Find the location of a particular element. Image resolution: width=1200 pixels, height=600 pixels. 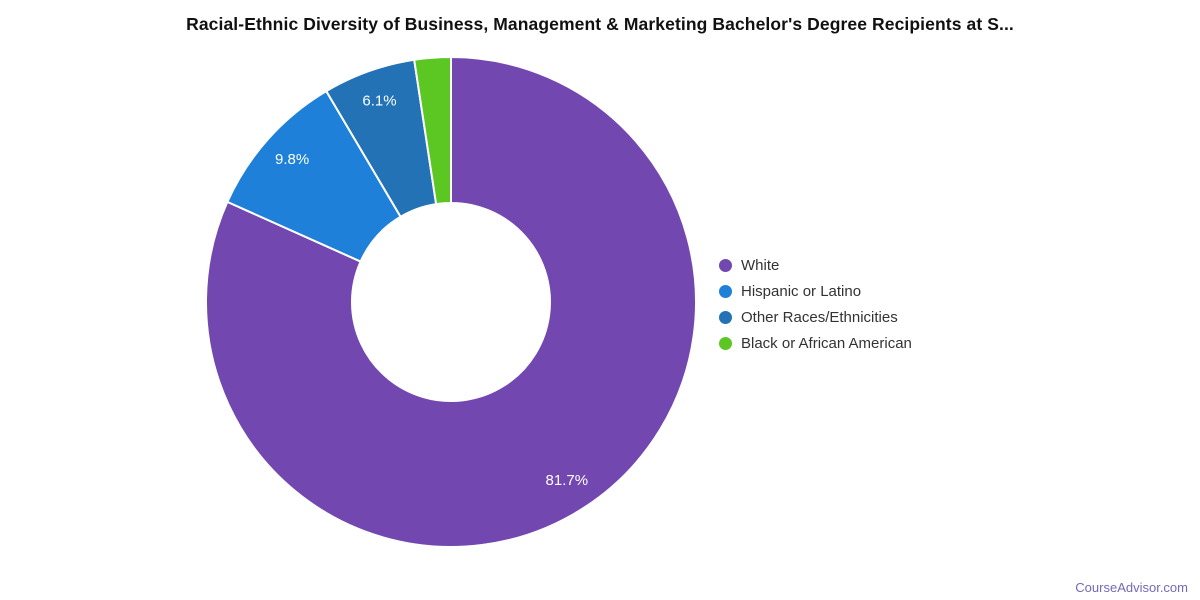

legend-swatch-black-or-african-american is located at coordinates (725, 343).